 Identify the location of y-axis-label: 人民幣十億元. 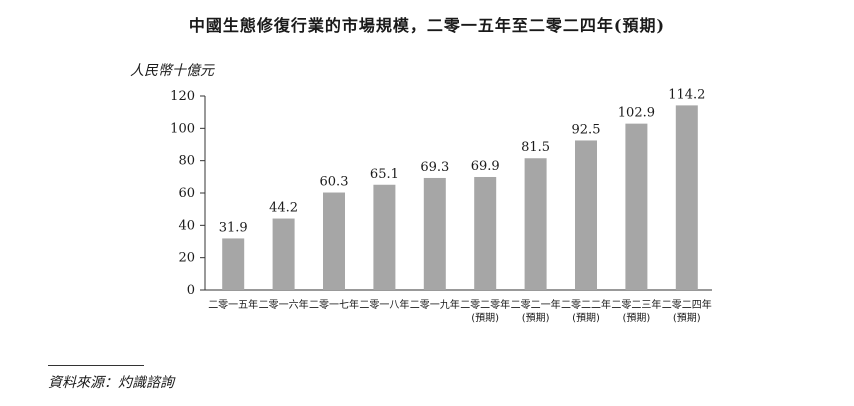
(172, 71).